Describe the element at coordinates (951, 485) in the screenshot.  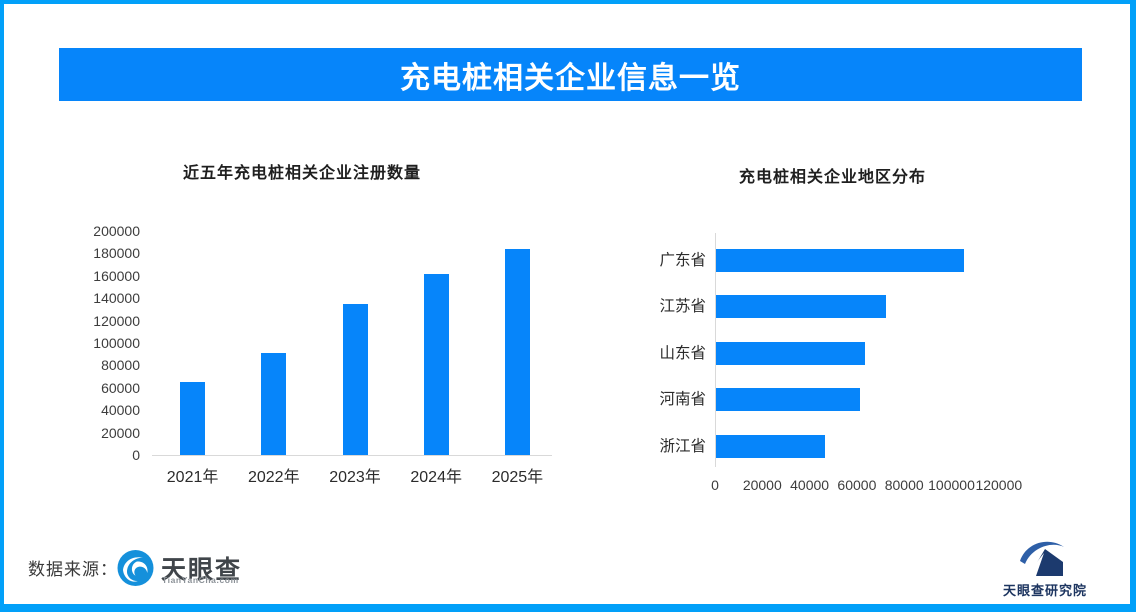
I see `x-axis-tick-label: 100000` at that location.